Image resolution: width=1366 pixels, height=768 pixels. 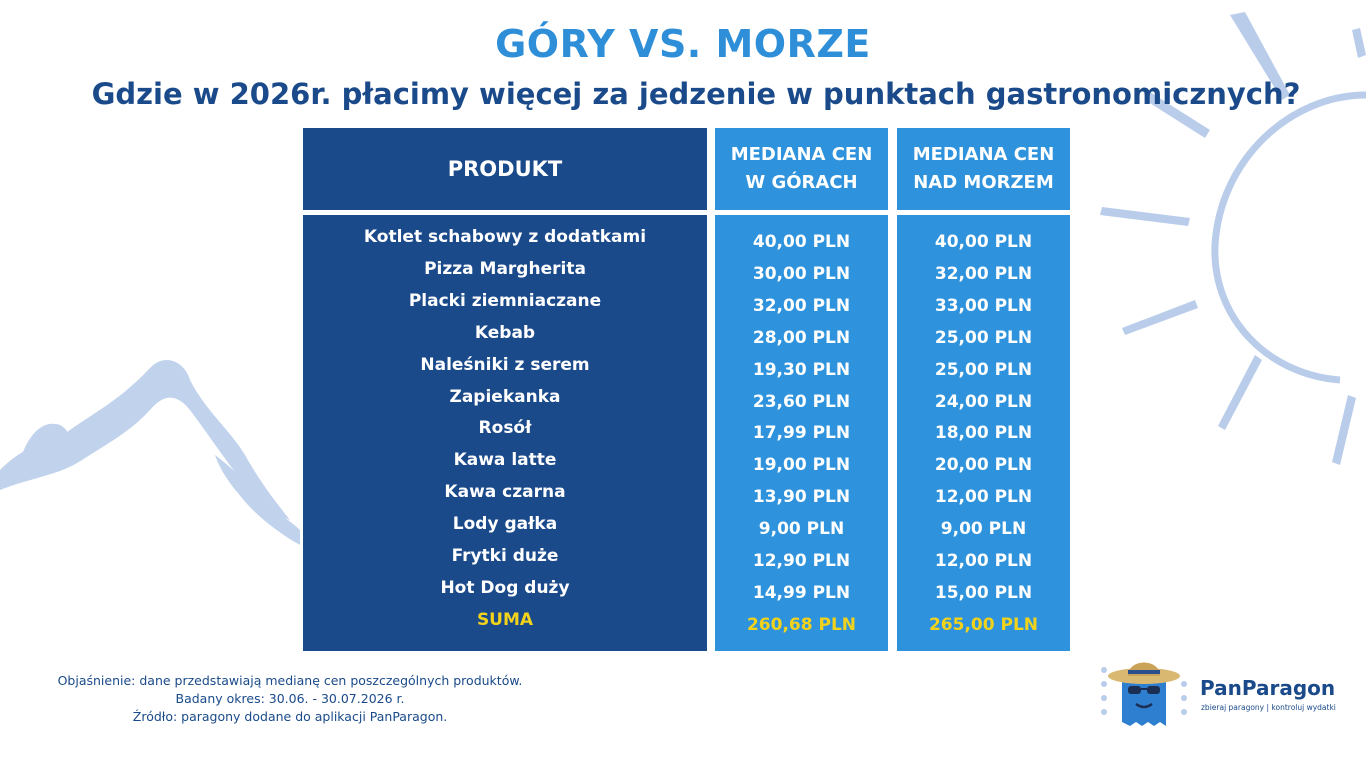 What do you see at coordinates (801, 182) in the screenshot?
I see `header-mountains-line2: W GÓRACH` at bounding box center [801, 182].